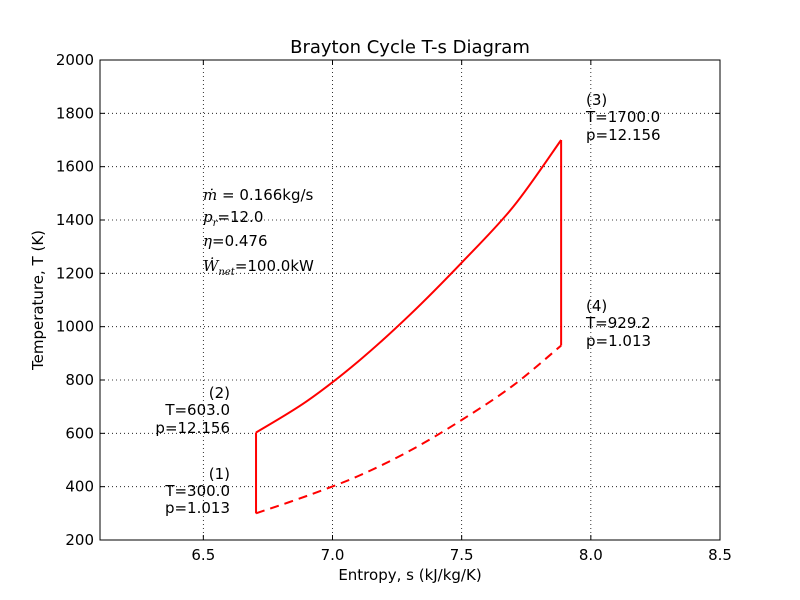  I want to click on state-2-label: (2) T=603.0 p=12.156, so click(192, 410).